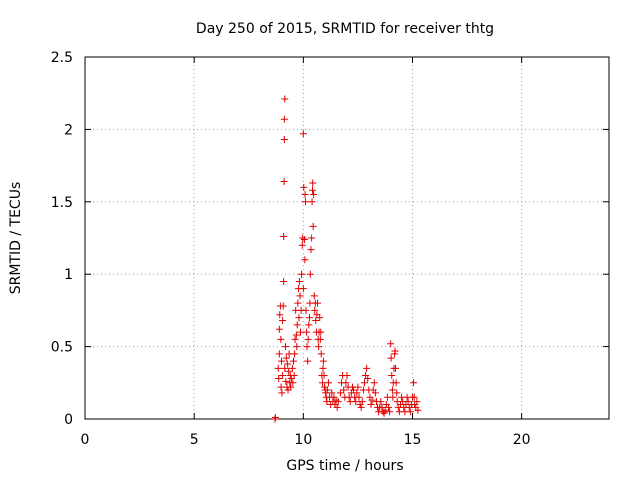  I want to click on x-tick-label: 15, so click(413, 440).